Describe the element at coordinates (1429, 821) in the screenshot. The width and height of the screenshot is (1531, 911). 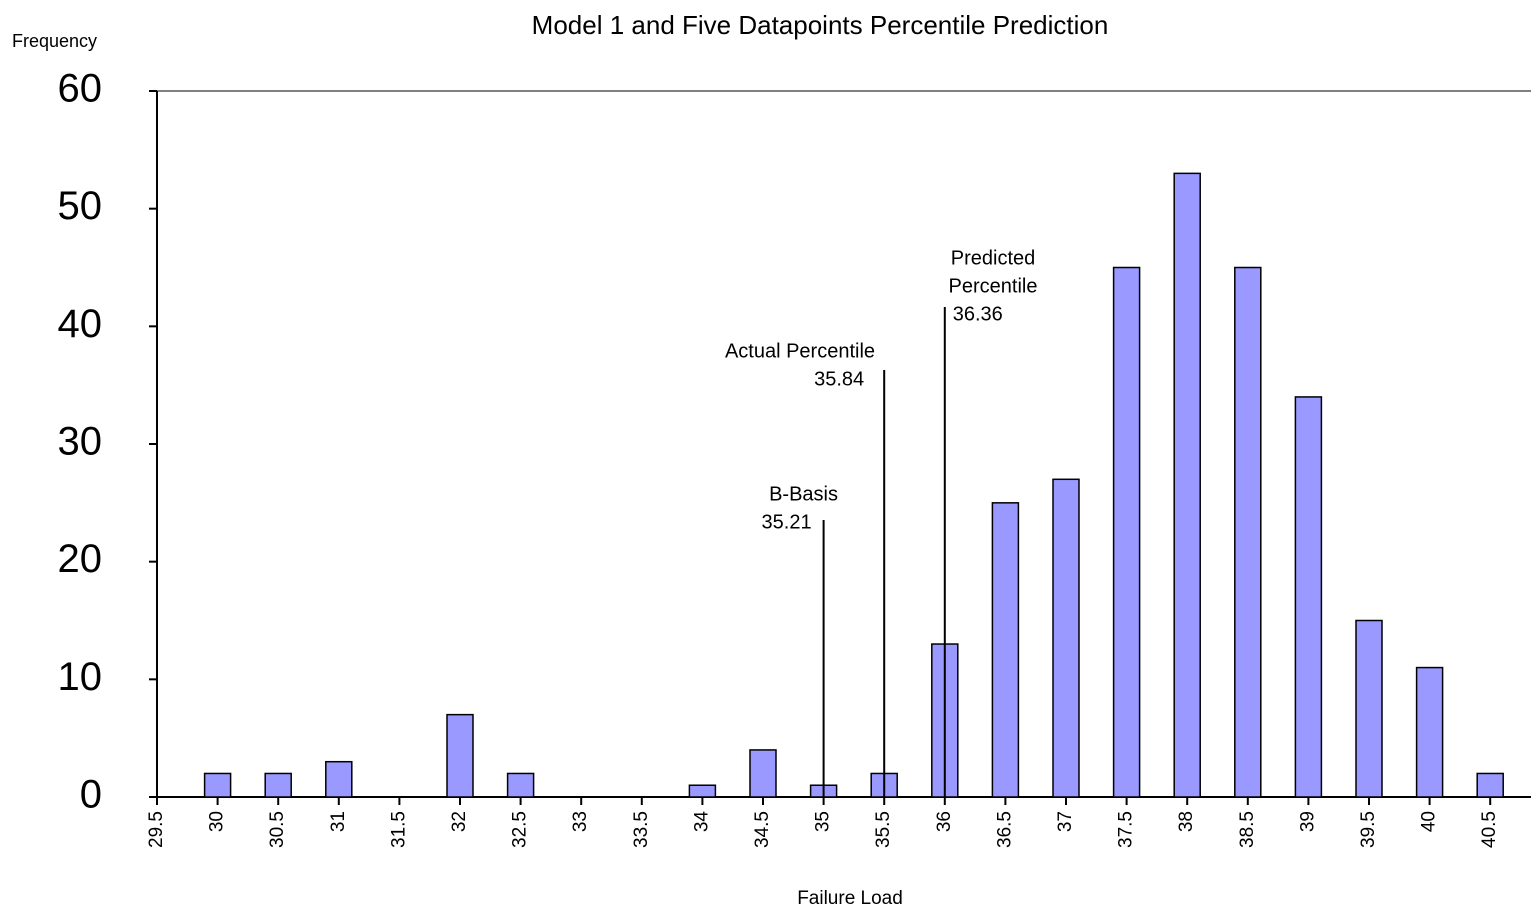
I see `x-tick-label: 40` at that location.